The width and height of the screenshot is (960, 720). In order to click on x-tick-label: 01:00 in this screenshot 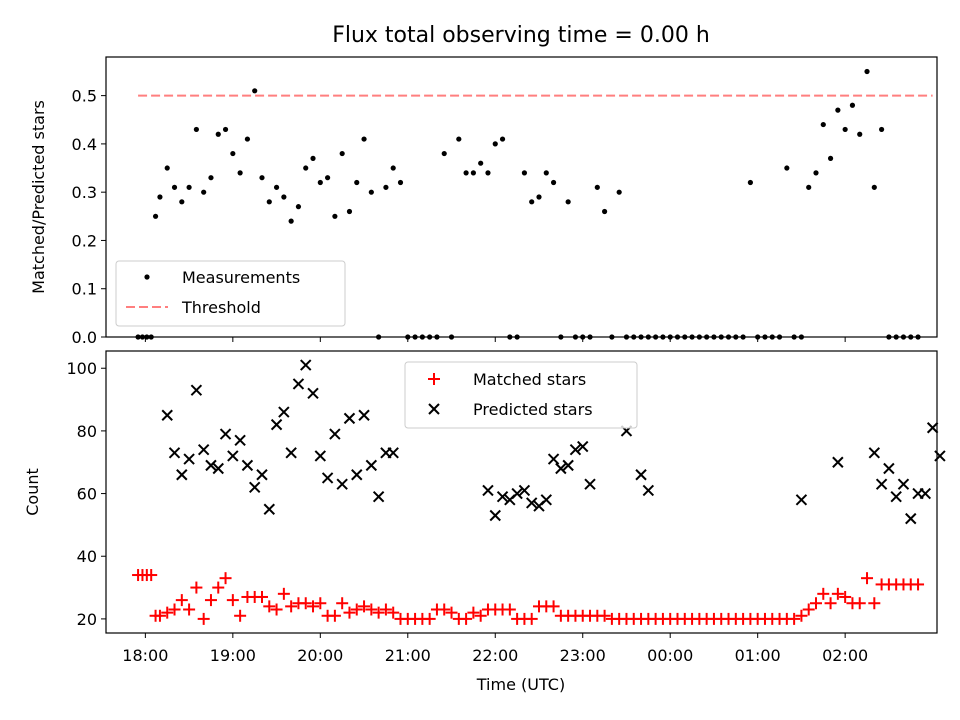, I will do `click(758, 655)`.